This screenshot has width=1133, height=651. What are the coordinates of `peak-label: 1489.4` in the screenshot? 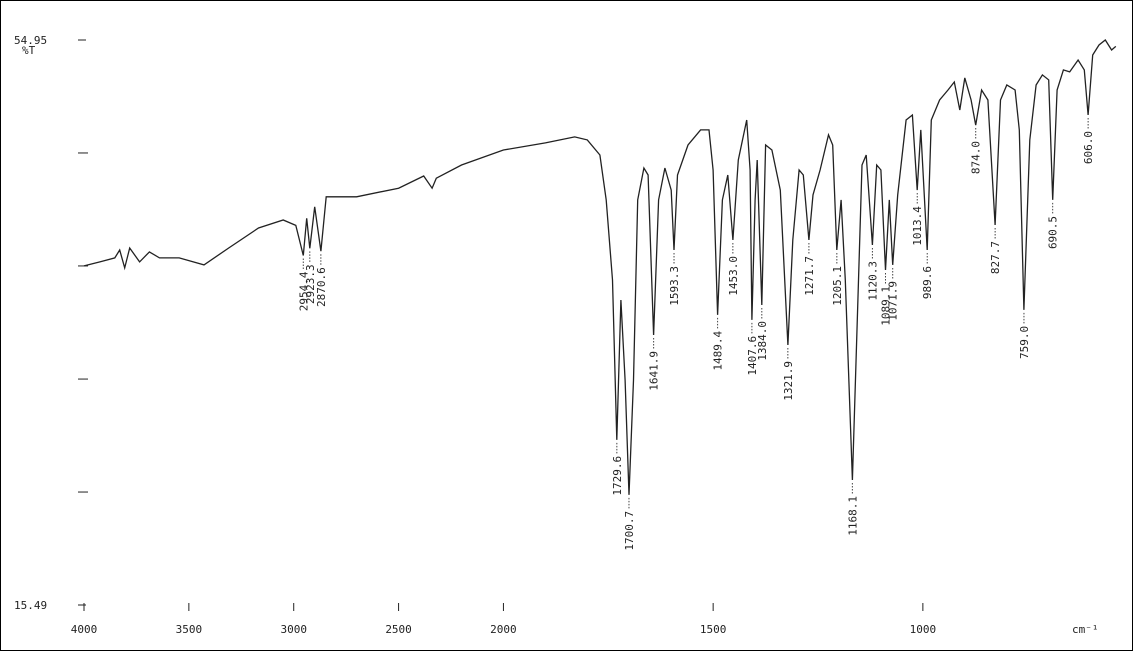 It's located at (718, 351).